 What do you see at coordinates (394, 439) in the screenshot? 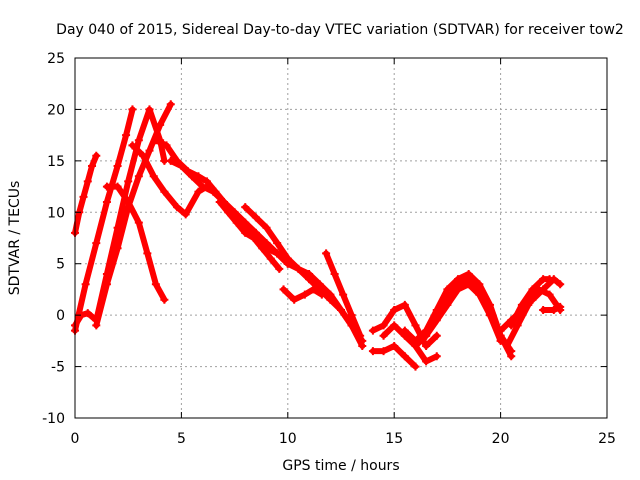
I see `x-tick-label: 15` at bounding box center [394, 439].